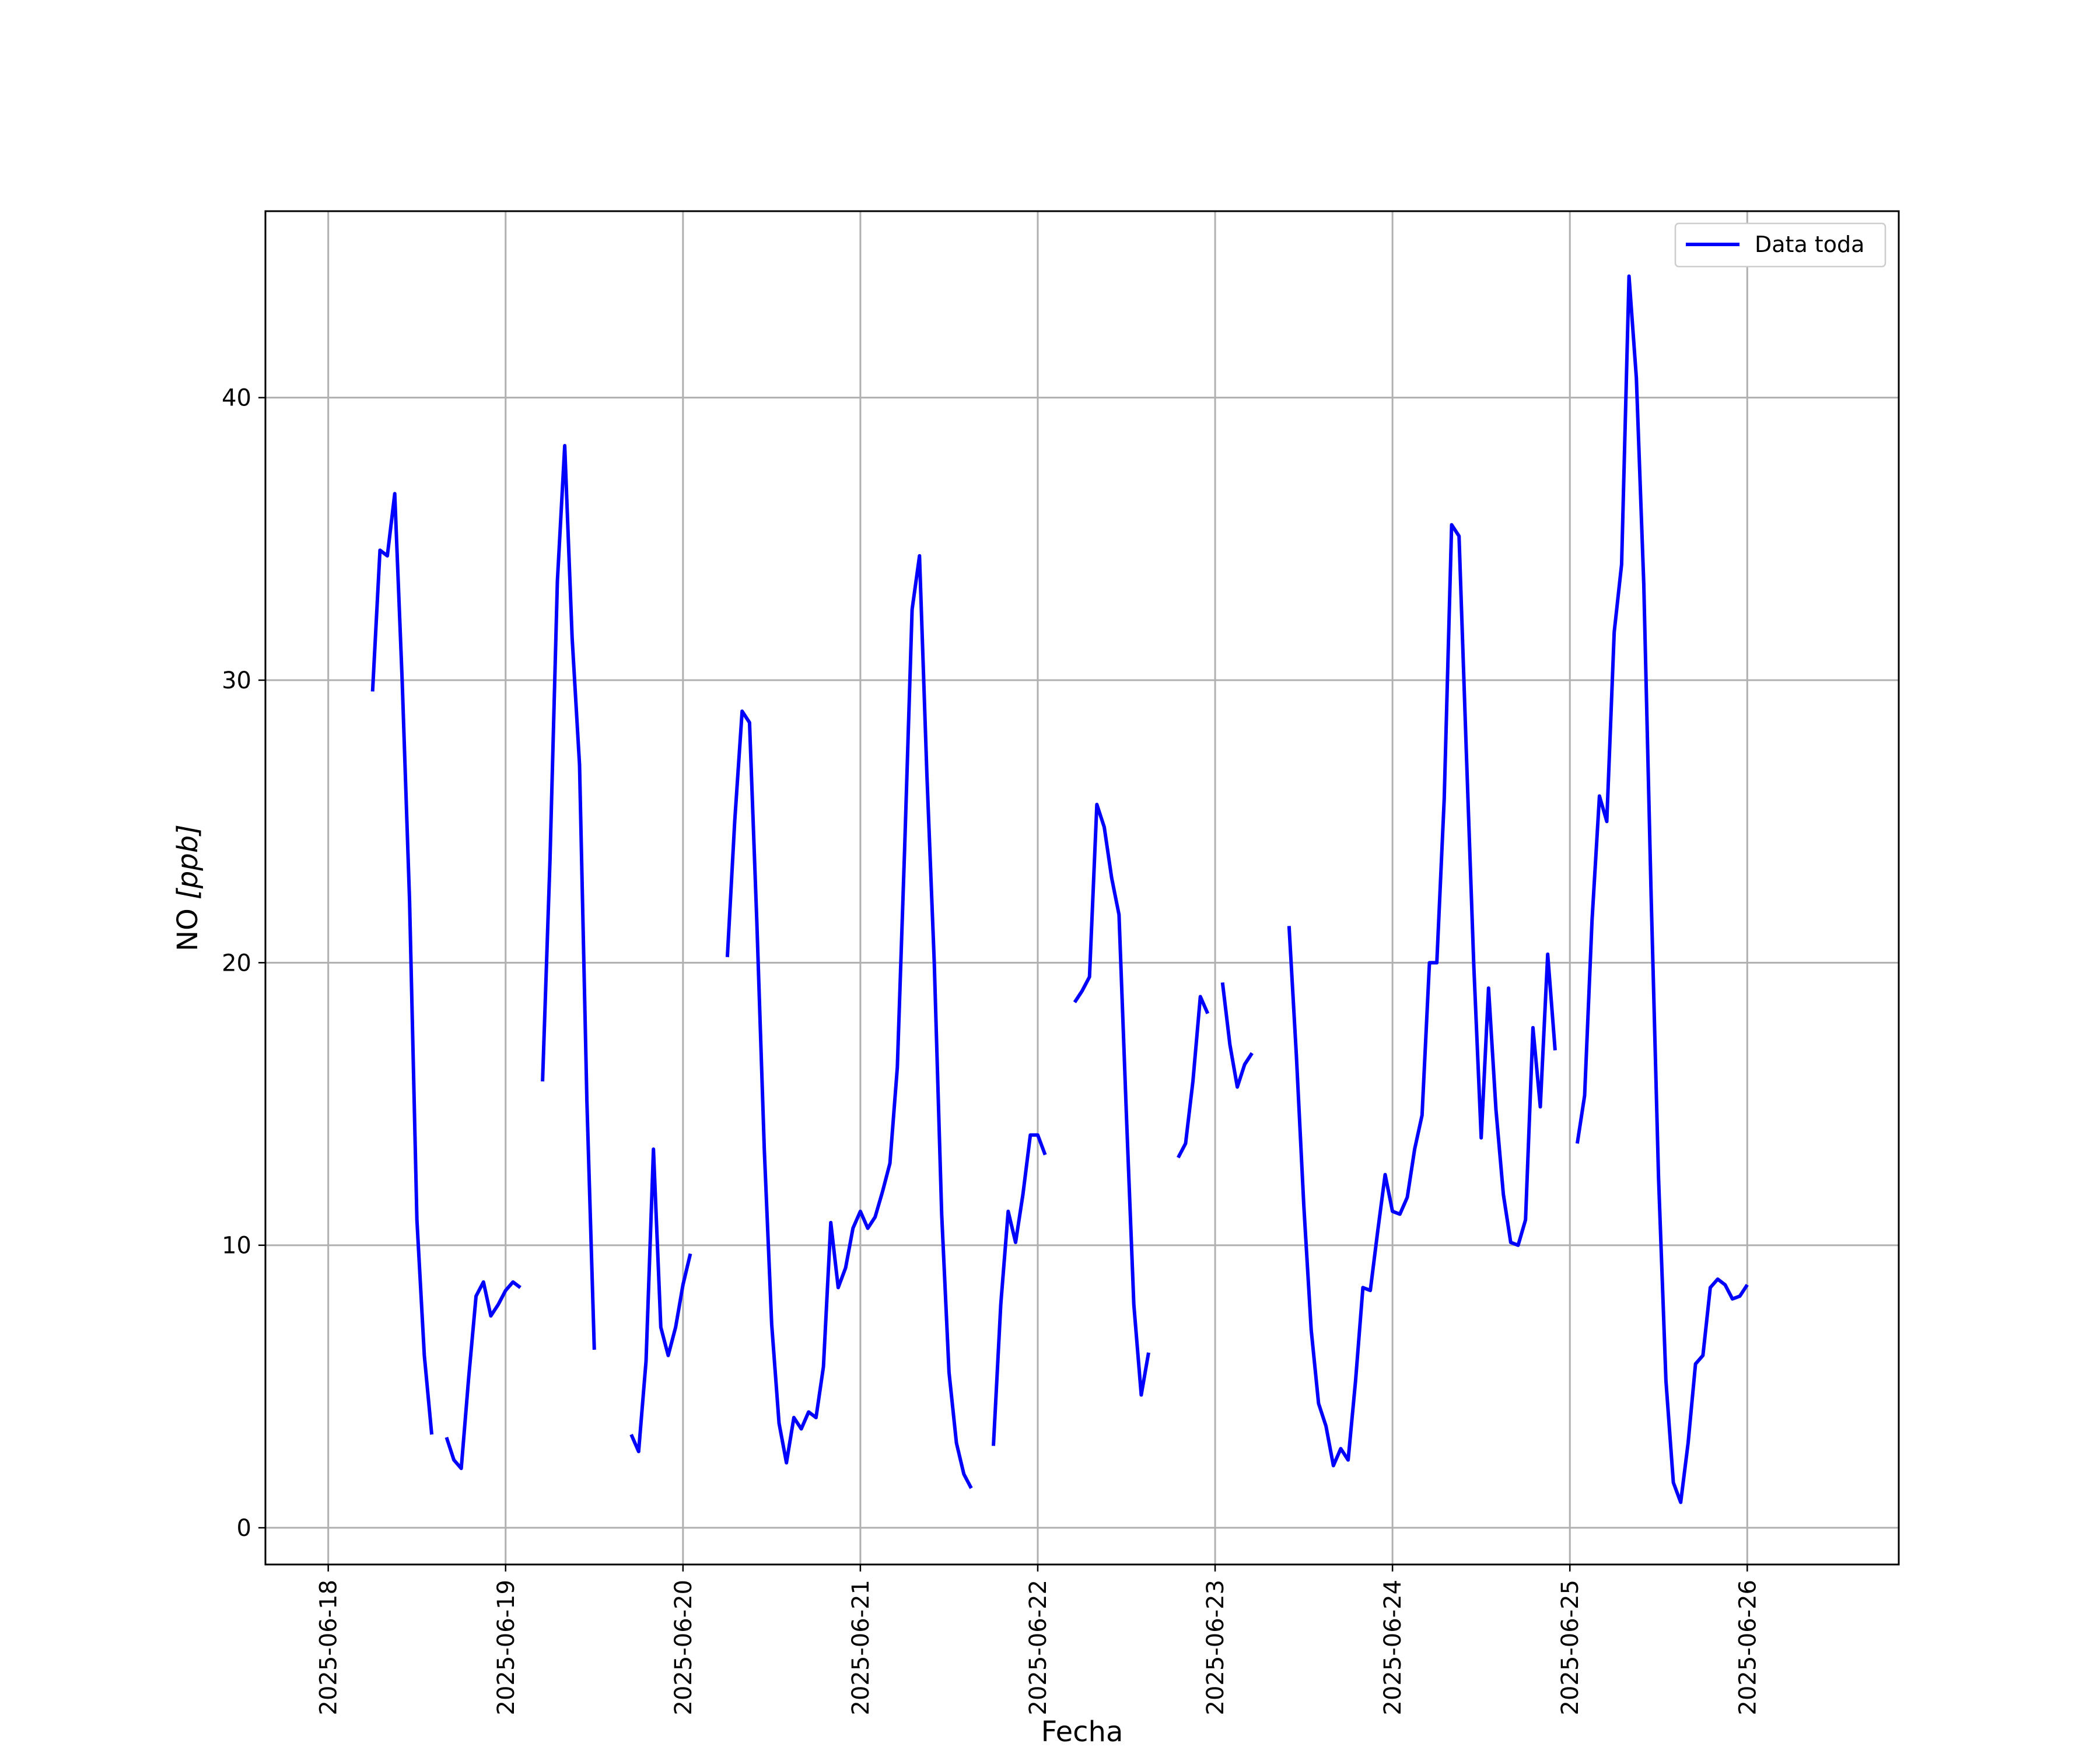  I want to click on y-tick-label: 40, so click(236, 398).